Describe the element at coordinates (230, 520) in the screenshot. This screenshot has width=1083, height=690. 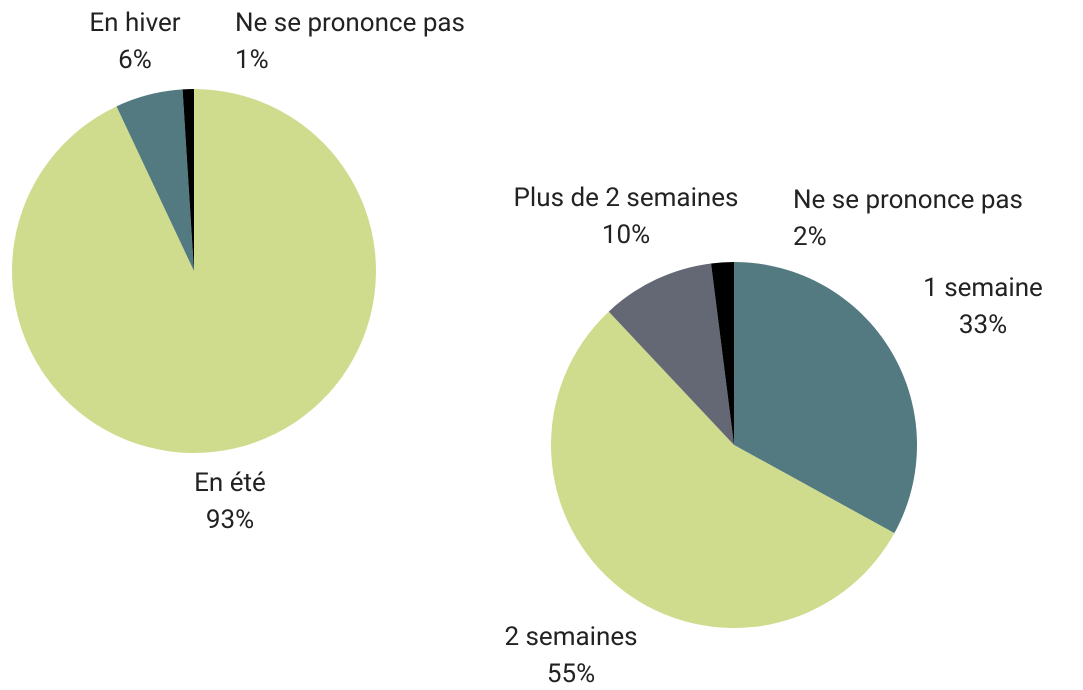
I see `slice-value-label: 93%` at that location.